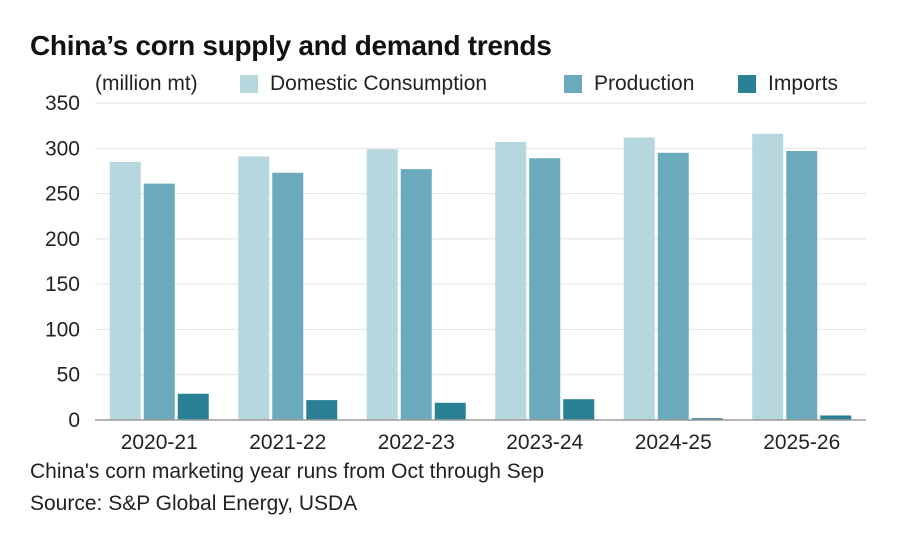  I want to click on legend-item-domestic-consumption: Domestic Consumption, so click(363, 84).